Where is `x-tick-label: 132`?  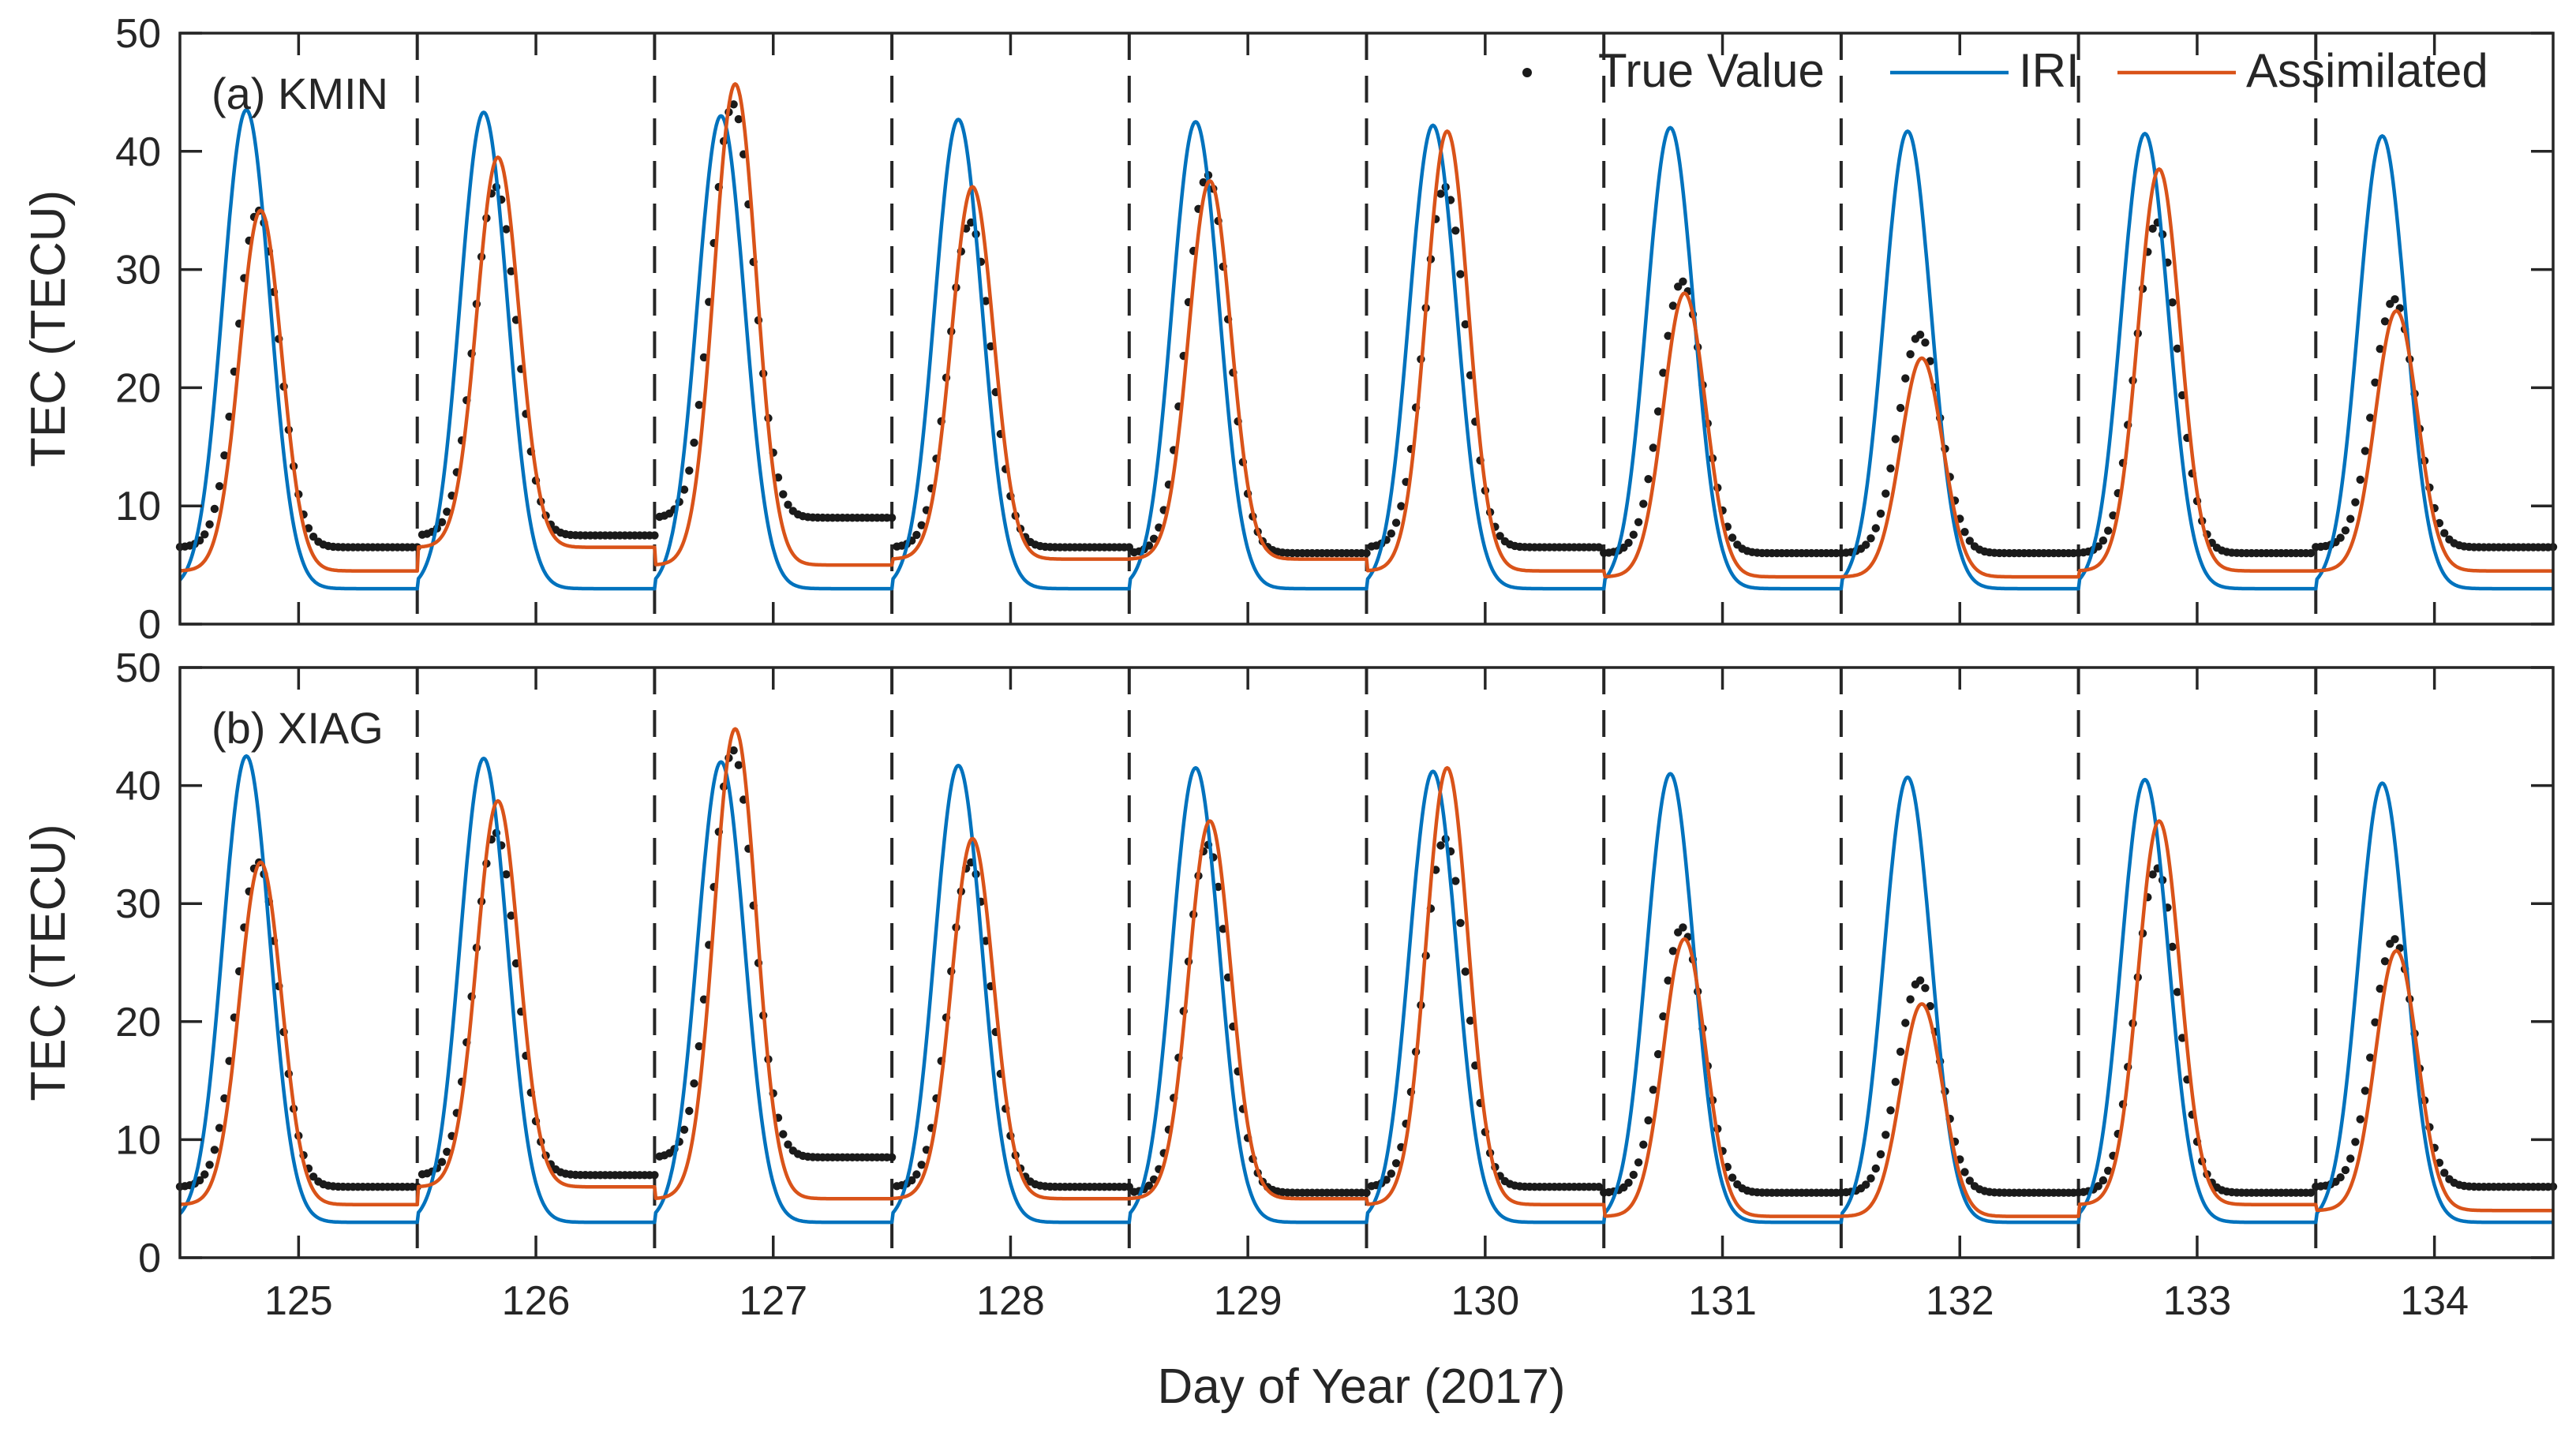 x-tick-label: 132 is located at coordinates (1960, 1301).